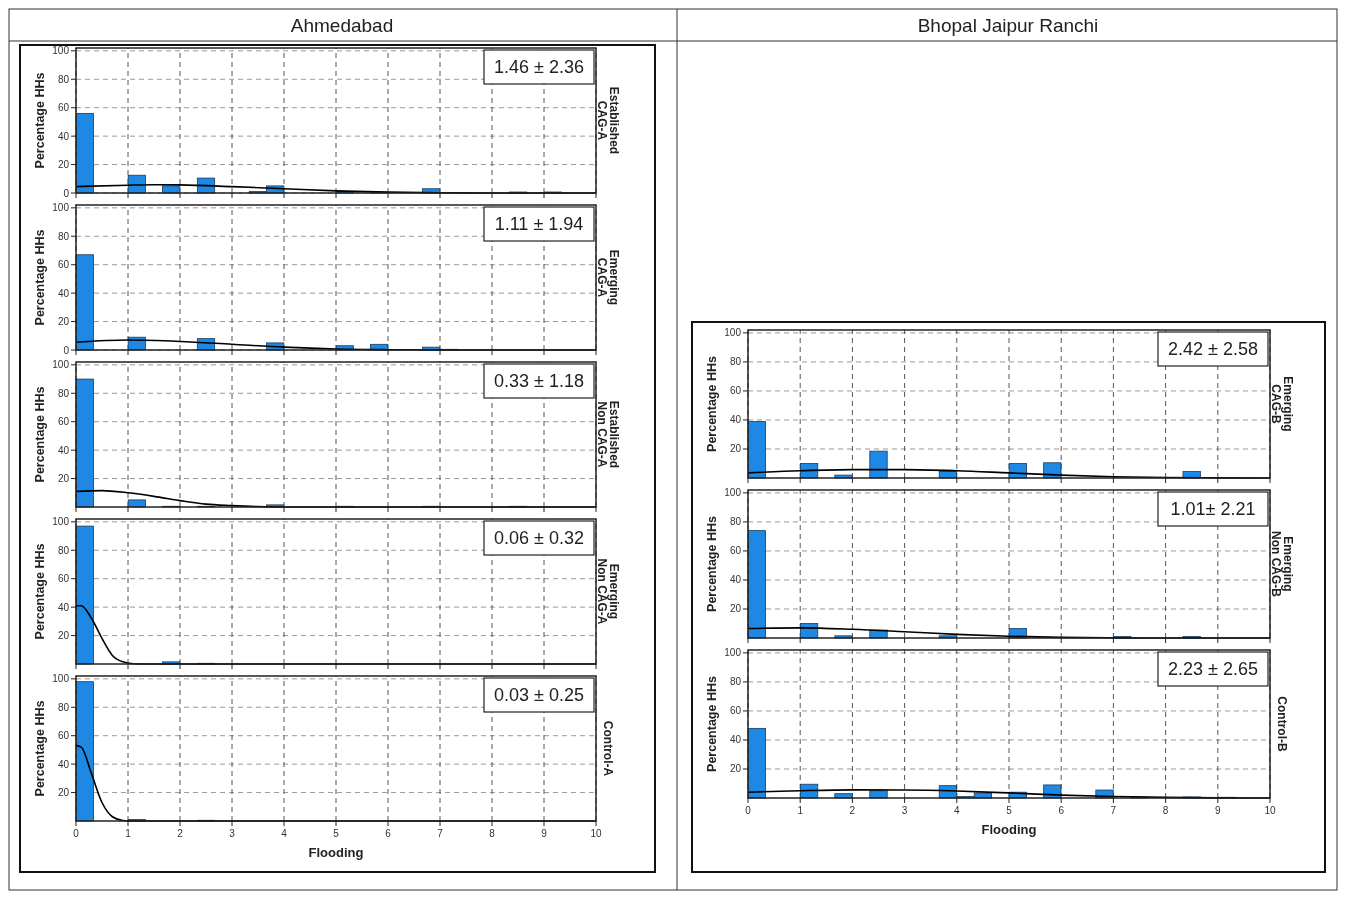 This screenshot has width=1347, height=900. What do you see at coordinates (608, 277) in the screenshot?
I see `y2-axis-title: Emerging CAG-A` at bounding box center [608, 277].